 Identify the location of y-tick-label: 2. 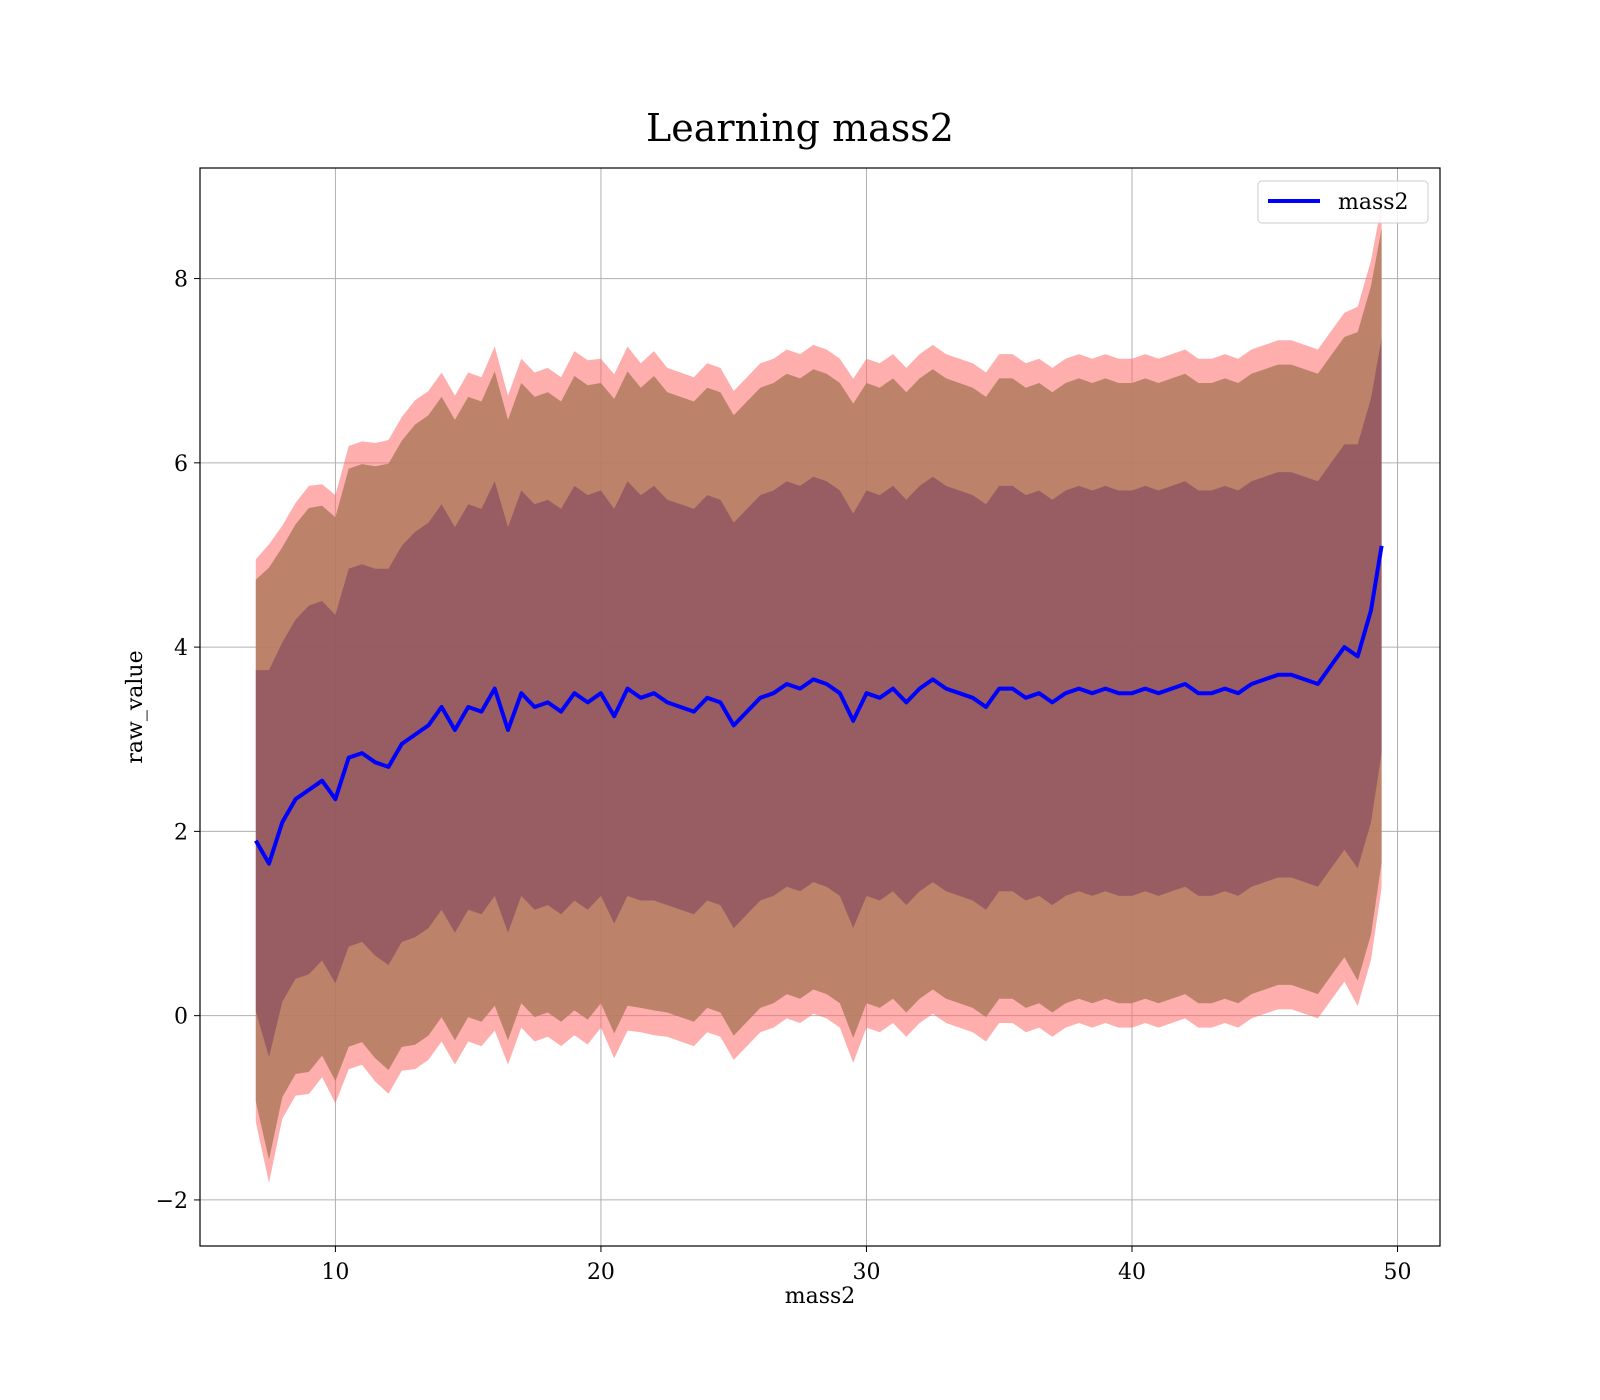
(181, 832).